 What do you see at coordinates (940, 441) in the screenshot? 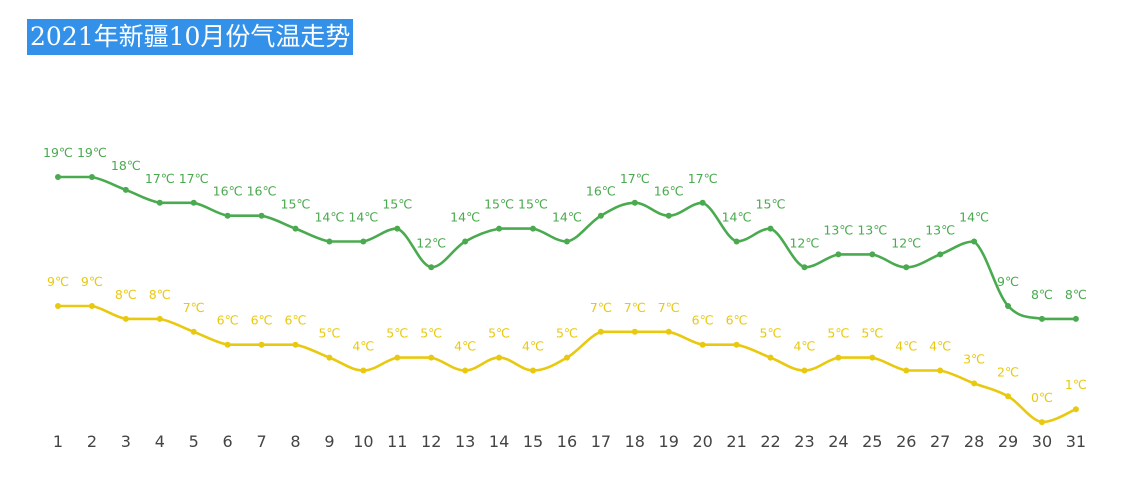
I see `x-tick-label: 27` at bounding box center [940, 441].